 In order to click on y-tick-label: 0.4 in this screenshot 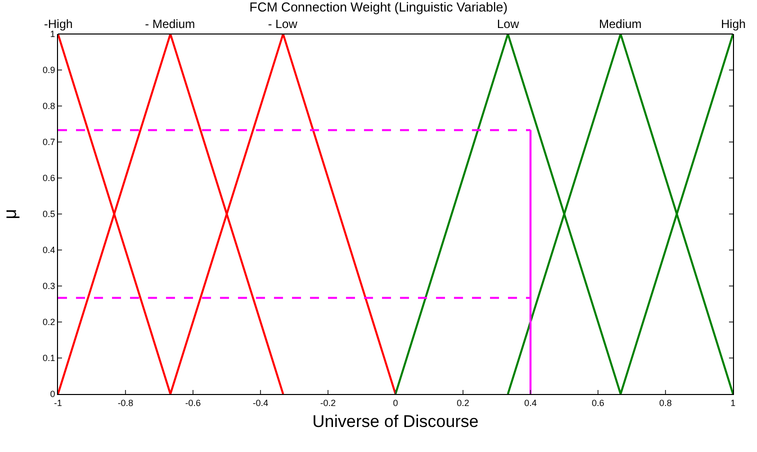, I will do `click(49, 250)`.